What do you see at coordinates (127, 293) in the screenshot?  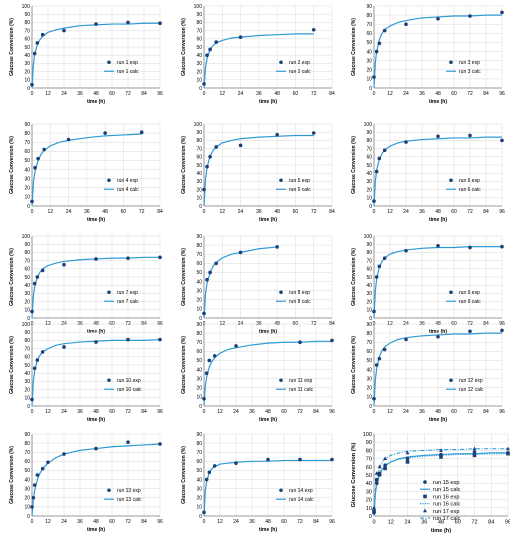 I see `legend-label: run 7 exp` at bounding box center [127, 293].